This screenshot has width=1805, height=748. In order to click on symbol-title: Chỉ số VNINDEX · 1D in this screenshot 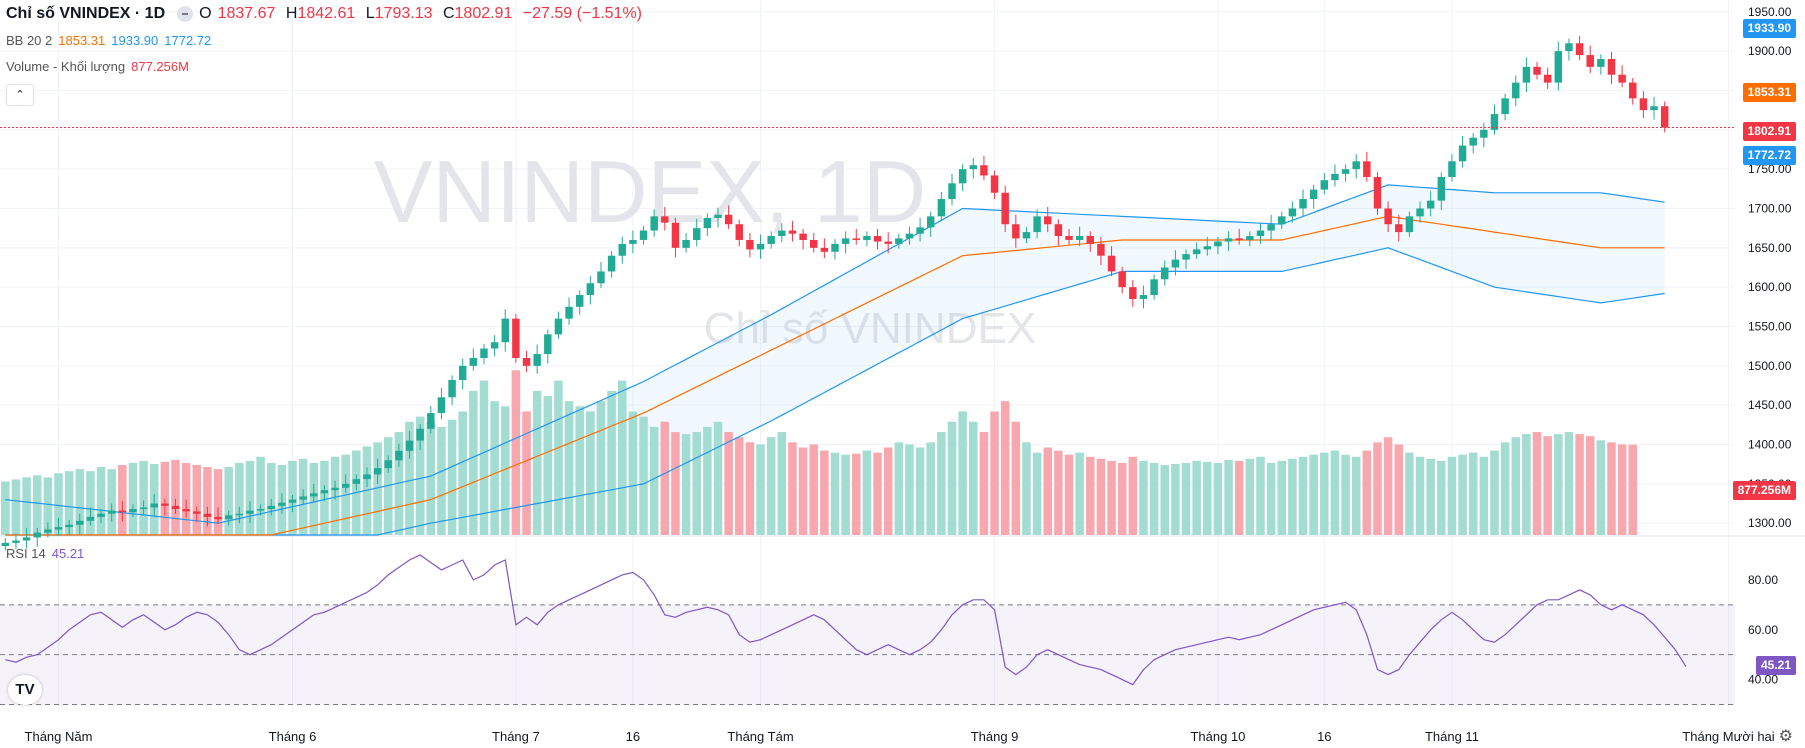, I will do `click(86, 13)`.